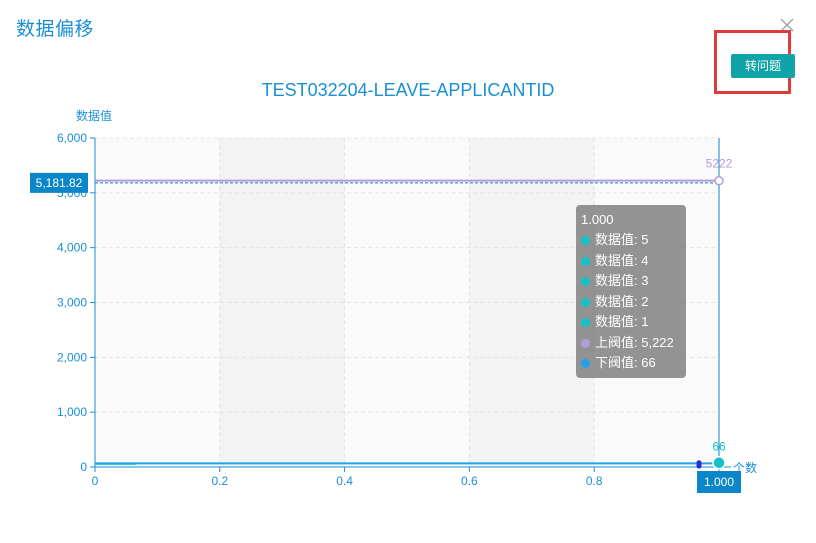  What do you see at coordinates (634, 342) in the screenshot?
I see `tooltip-row-label: 上阀值: 5,222` at bounding box center [634, 342].